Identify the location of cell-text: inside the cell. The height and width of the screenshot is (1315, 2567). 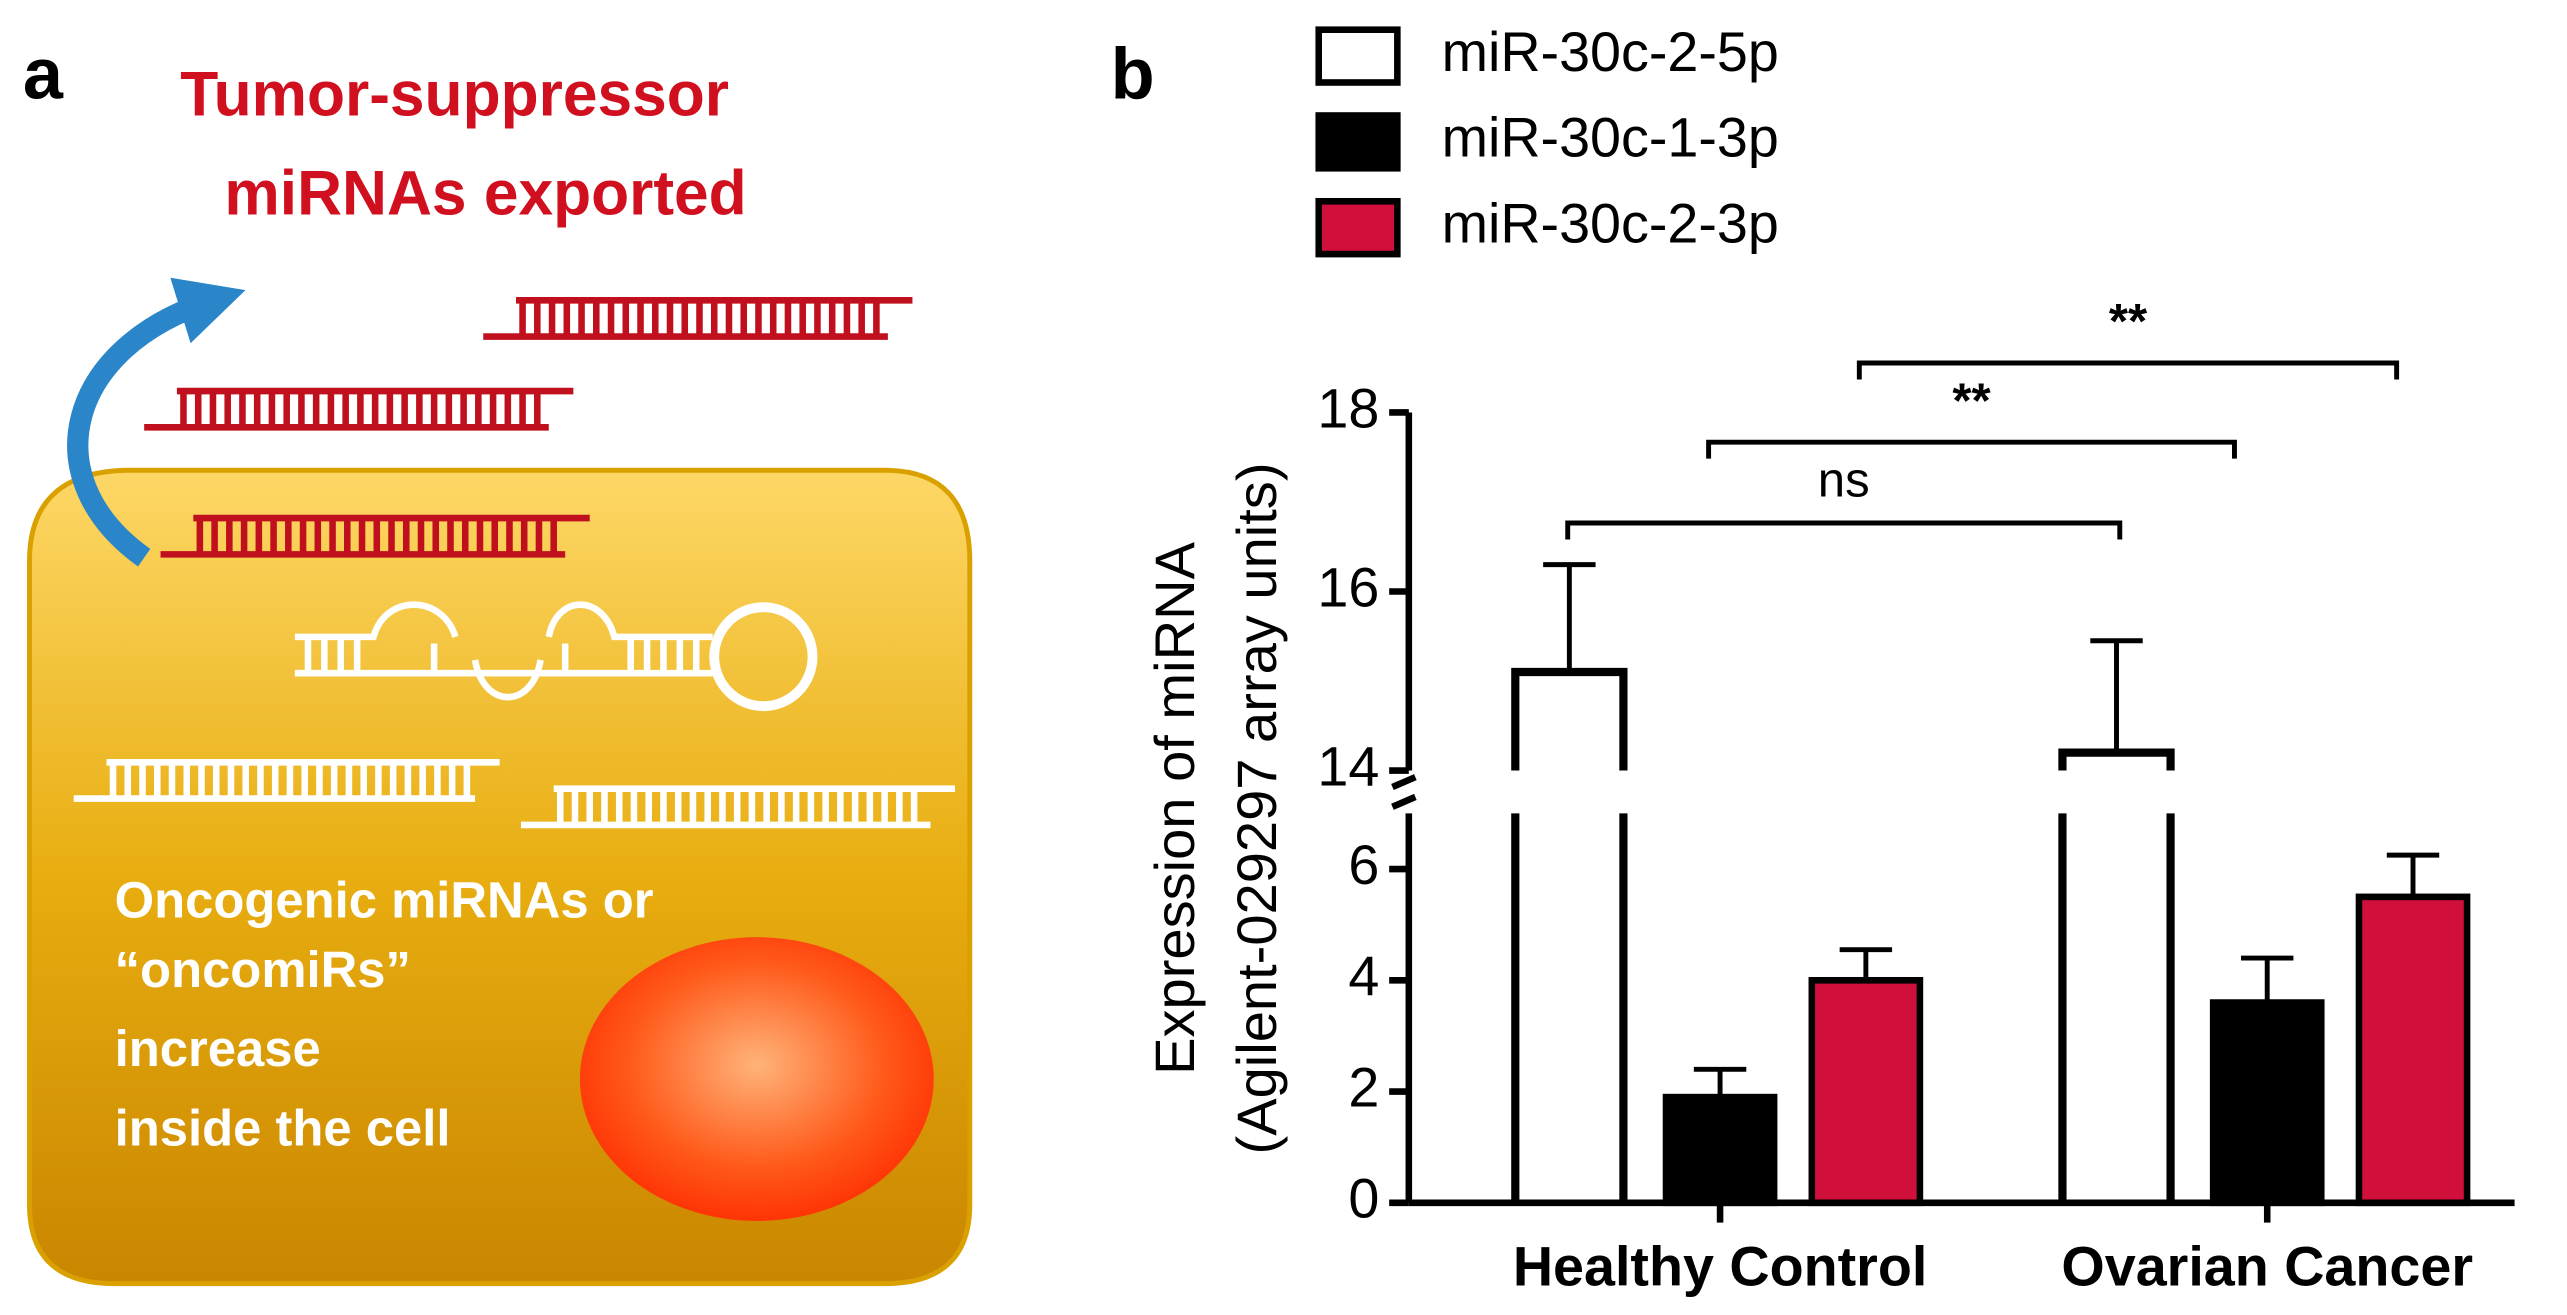
(283, 1127).